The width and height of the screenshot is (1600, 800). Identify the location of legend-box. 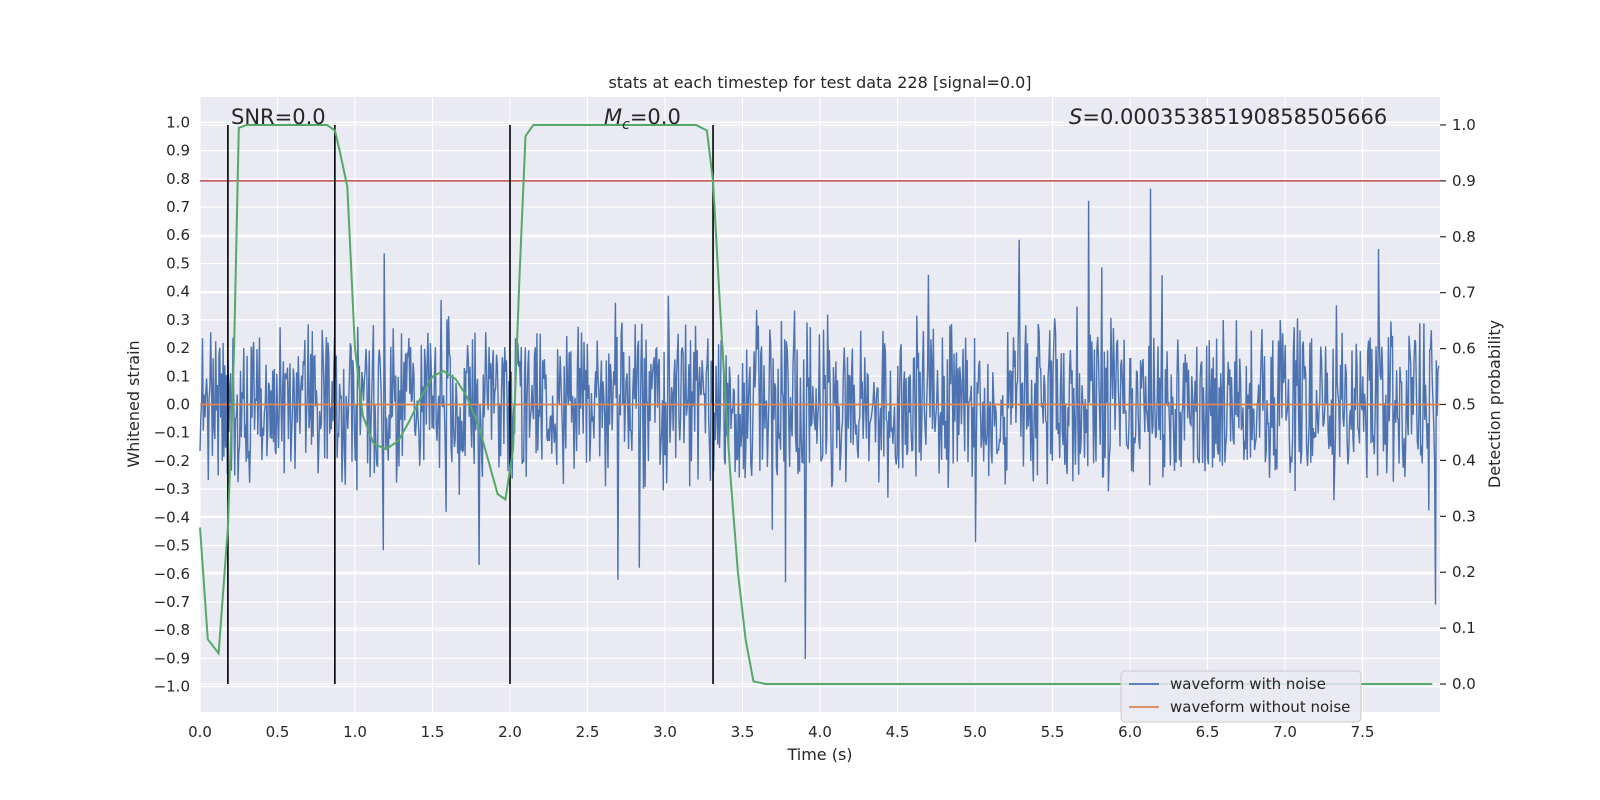
(1241, 696).